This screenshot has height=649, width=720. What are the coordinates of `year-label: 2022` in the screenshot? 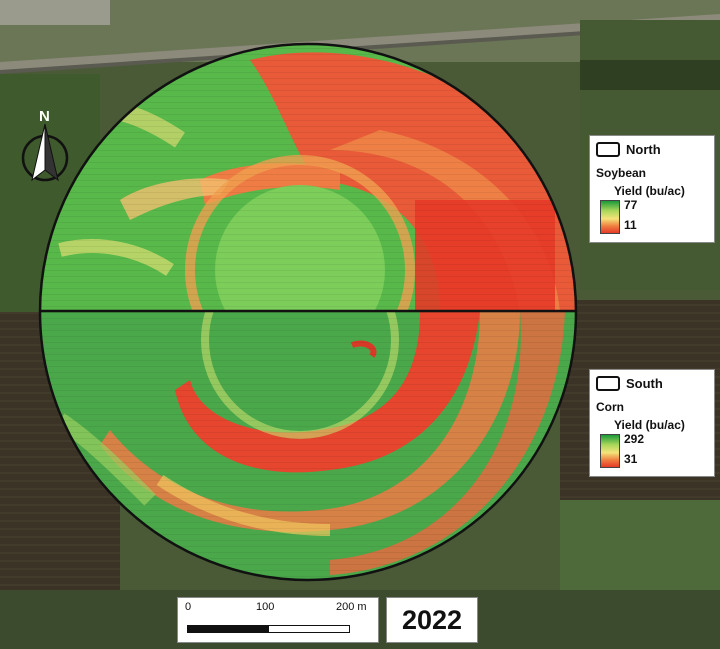 It's located at (432, 620).